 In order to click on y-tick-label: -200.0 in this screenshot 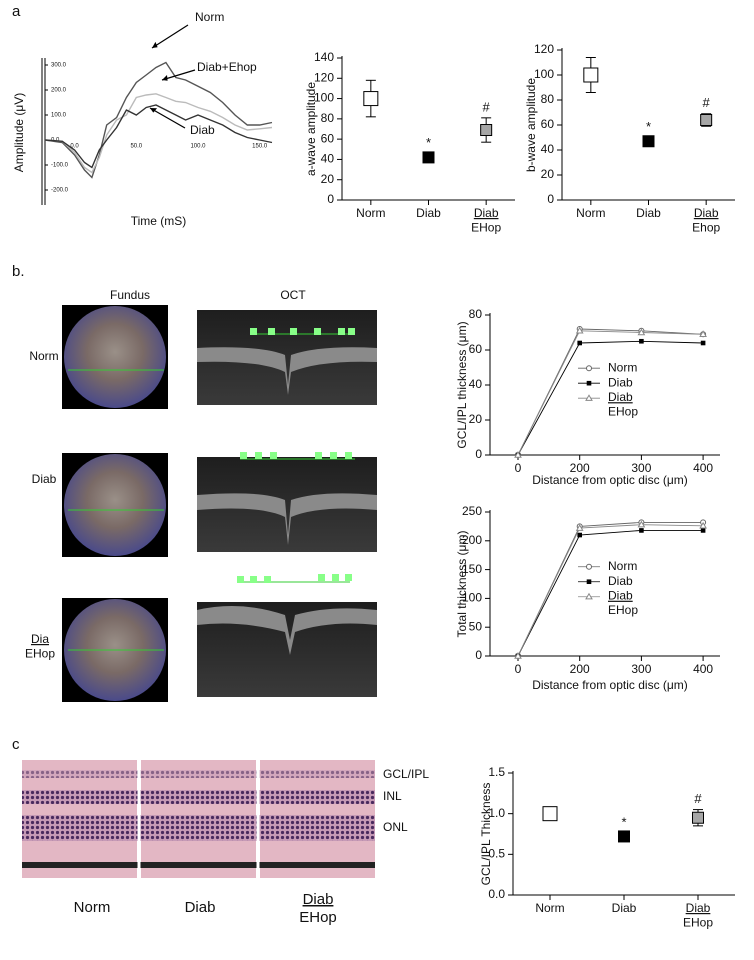, I will do `click(60, 191)`.